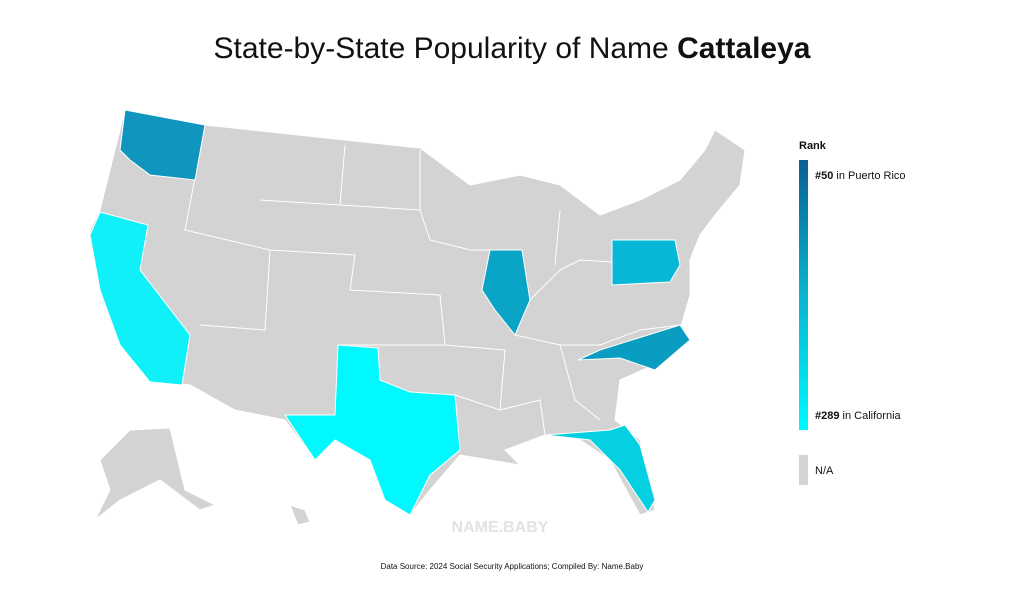 Image resolution: width=1024 pixels, height=600 pixels. I want to click on pennsylvania, so click(646, 262).